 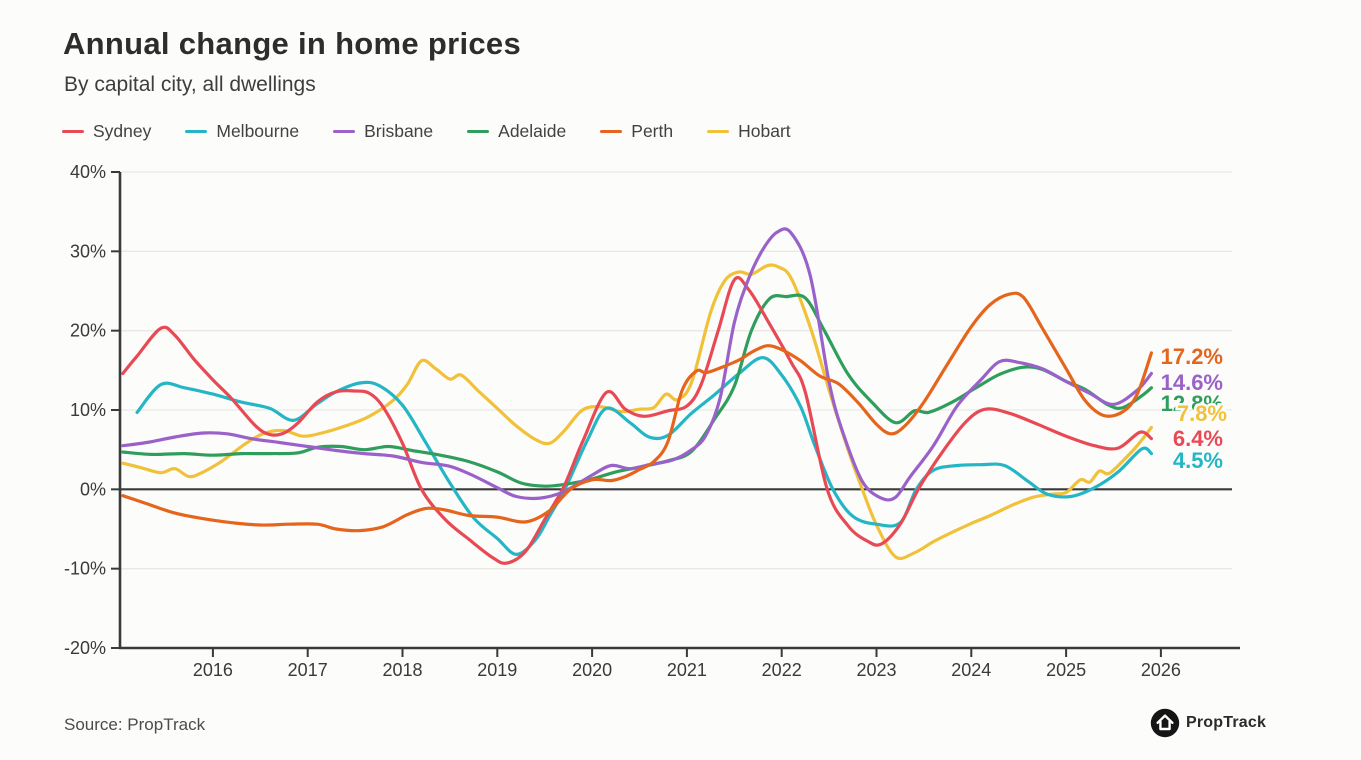 What do you see at coordinates (402, 670) in the screenshot?
I see `x-tick-label: 2018` at bounding box center [402, 670].